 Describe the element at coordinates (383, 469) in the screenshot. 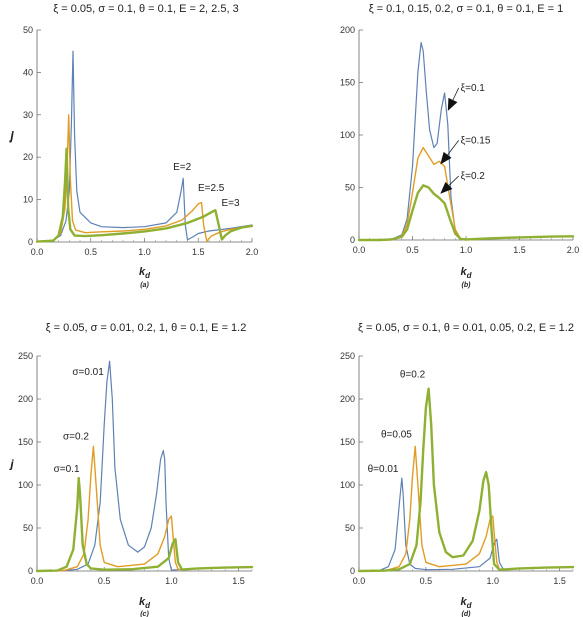

I see `annotation-label: θ=0.01` at that location.